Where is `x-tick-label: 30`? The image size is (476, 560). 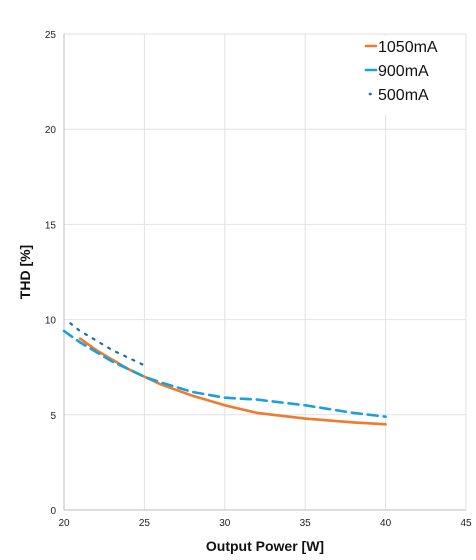
x-tick-label: 30 is located at coordinates (225, 523).